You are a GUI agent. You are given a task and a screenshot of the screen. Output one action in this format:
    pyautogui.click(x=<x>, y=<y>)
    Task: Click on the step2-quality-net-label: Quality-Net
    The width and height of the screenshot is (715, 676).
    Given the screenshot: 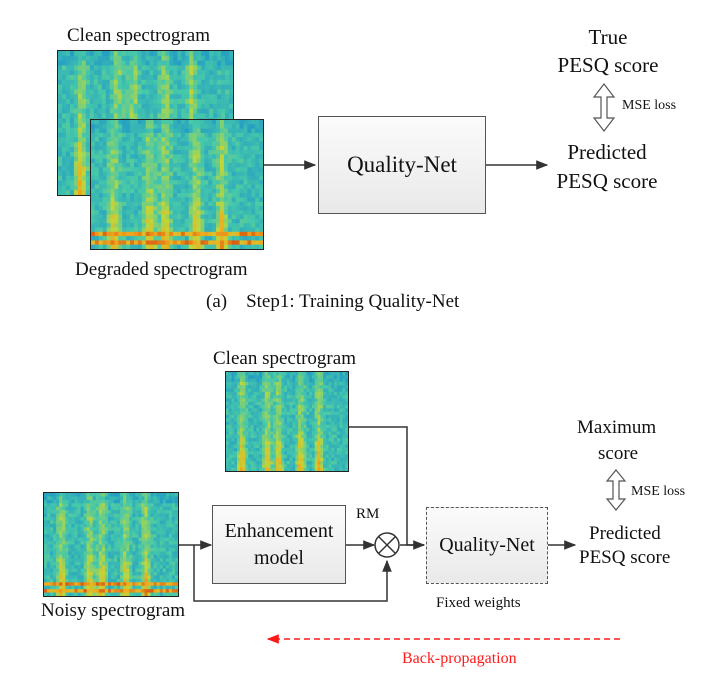 What is the action you would take?
    pyautogui.click(x=487, y=545)
    